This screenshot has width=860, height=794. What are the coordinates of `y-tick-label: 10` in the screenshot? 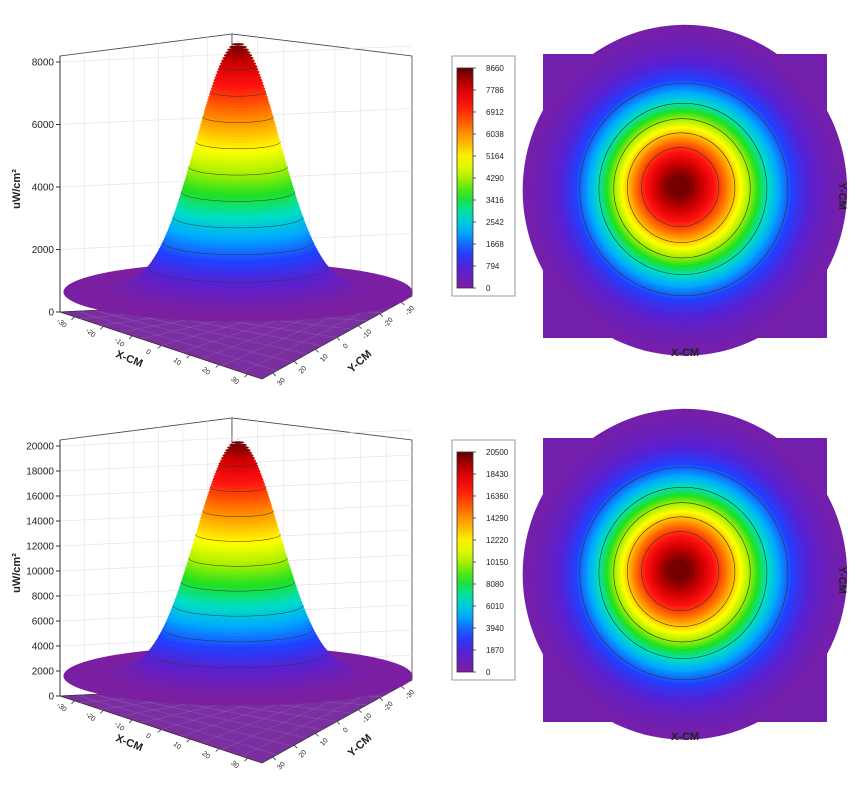 It's located at (324, 742).